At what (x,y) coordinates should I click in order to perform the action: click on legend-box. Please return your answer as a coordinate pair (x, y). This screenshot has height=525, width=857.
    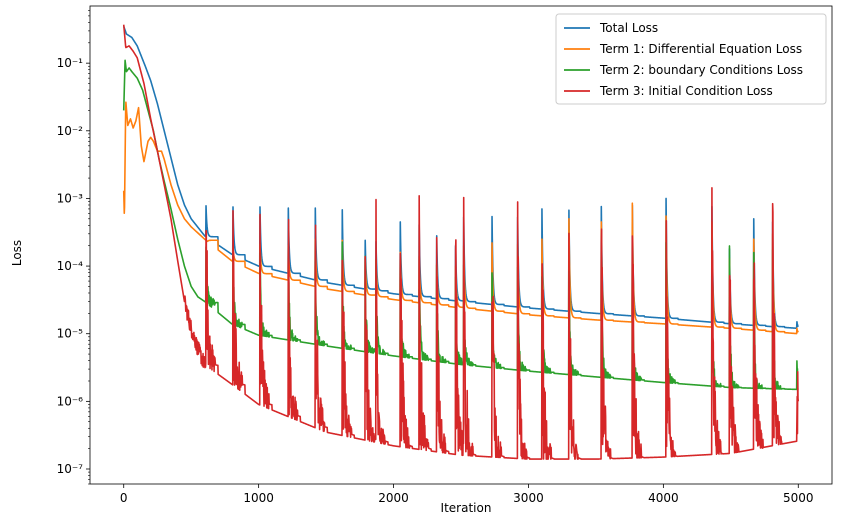
    Looking at the image, I should click on (691, 59).